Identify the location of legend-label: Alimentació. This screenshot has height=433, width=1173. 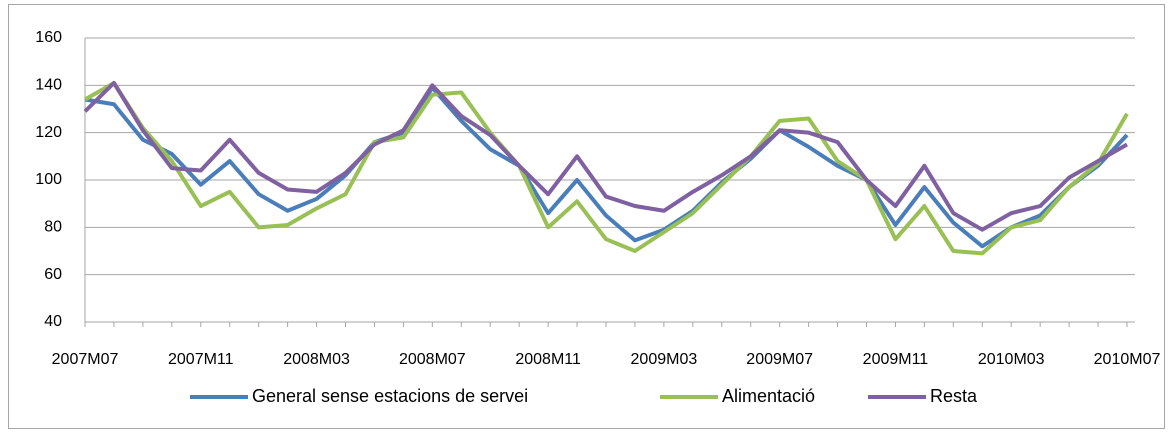
(768, 396).